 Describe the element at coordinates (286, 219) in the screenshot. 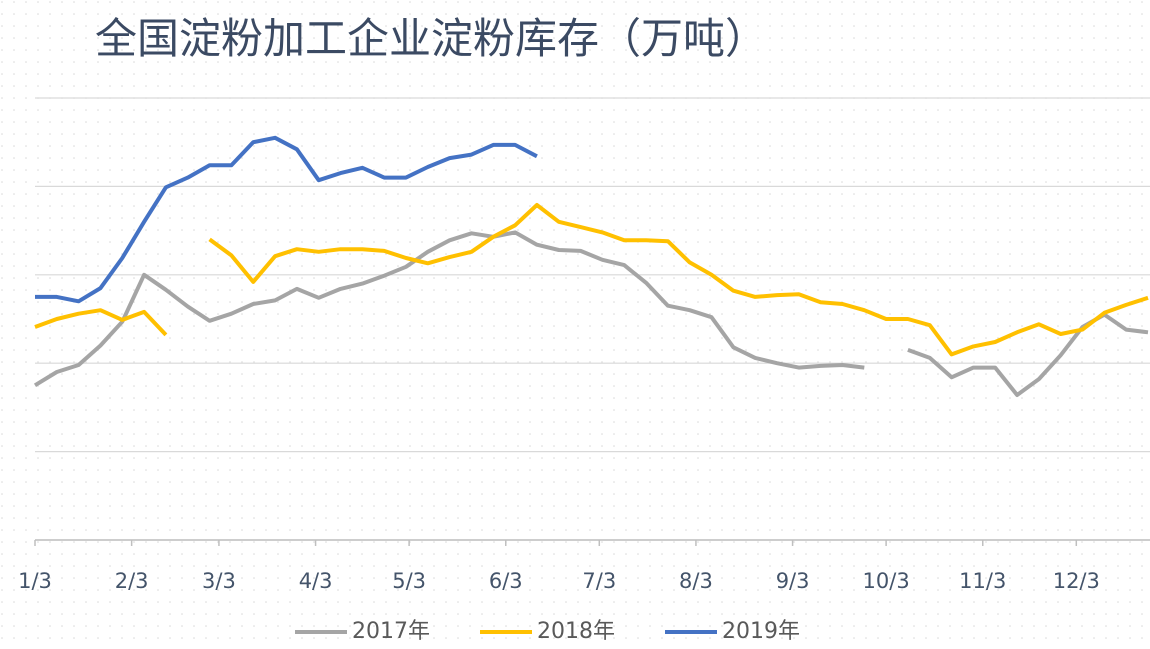

I see `series-line` at that location.